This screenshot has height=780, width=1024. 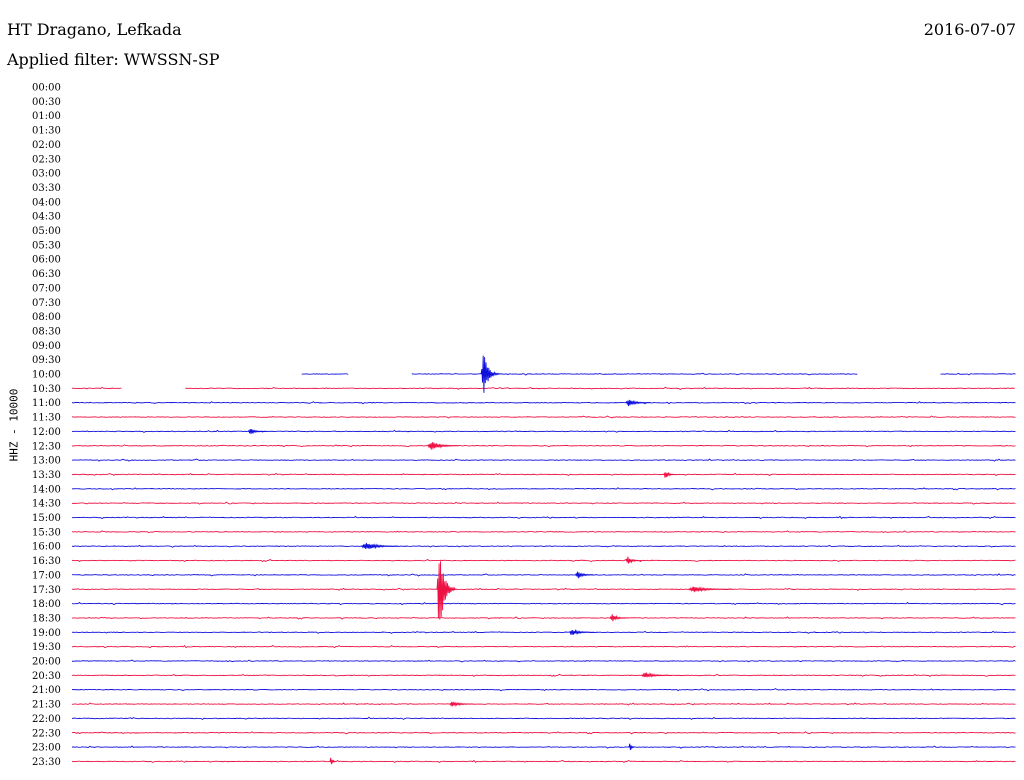 I want to click on time-label: 08:30, so click(x=46, y=331).